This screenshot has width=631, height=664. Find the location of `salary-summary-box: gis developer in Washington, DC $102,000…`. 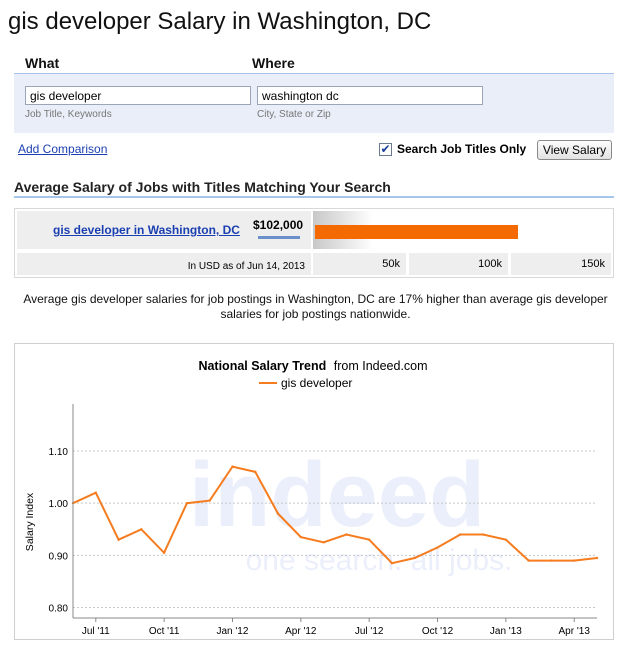

salary-summary-box: gis developer in Washington, DC $102,000… is located at coordinates (314, 243).